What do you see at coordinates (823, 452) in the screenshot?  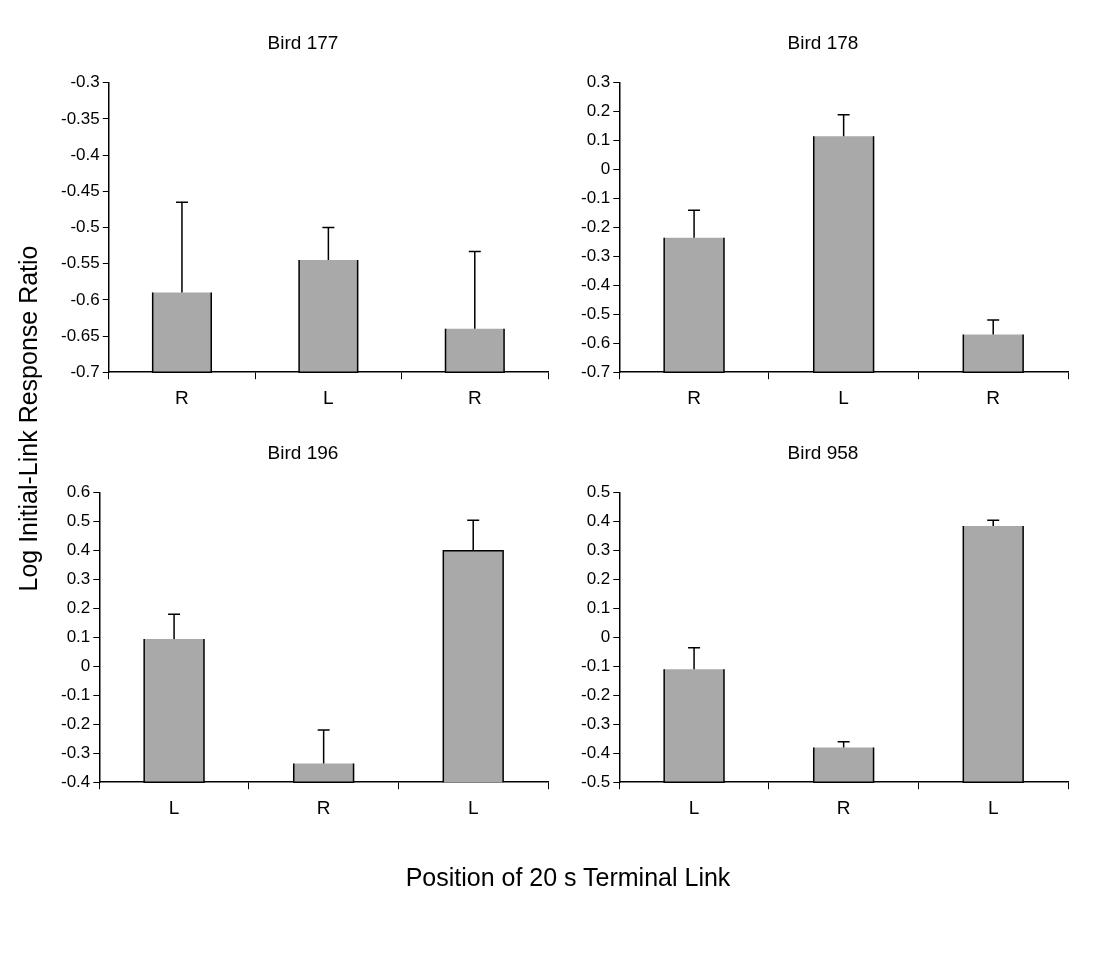 I see `chart-title: Bird 958` at bounding box center [823, 452].